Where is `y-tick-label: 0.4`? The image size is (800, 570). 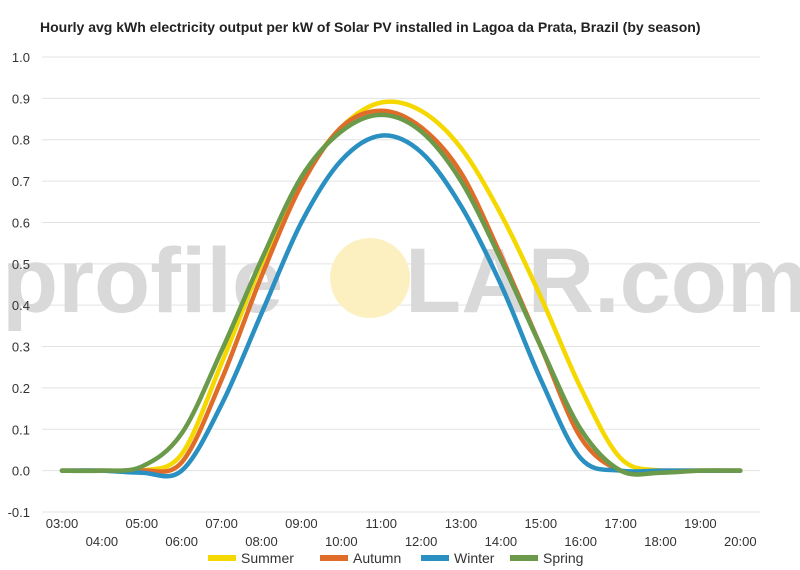 y-tick-label: 0.4 is located at coordinates (21, 305).